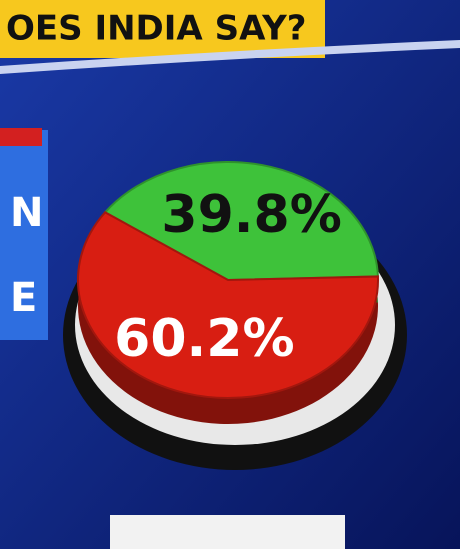  What do you see at coordinates (251, 215) in the screenshot?
I see `value-label: 39.8%` at bounding box center [251, 215].